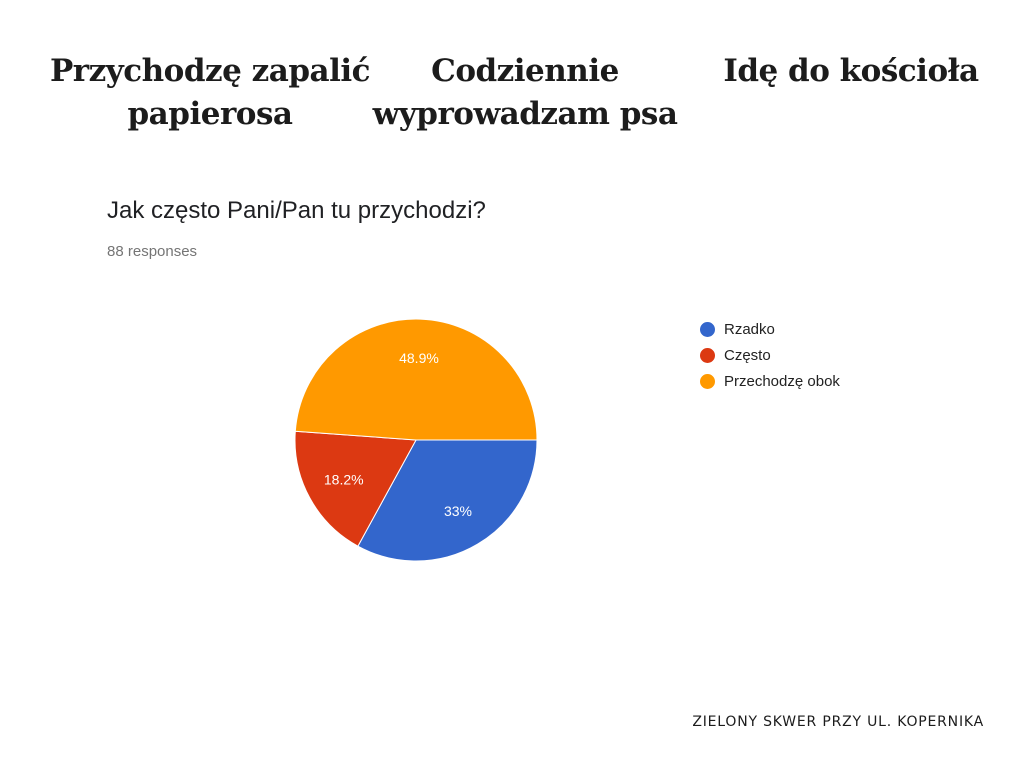 The image size is (1024, 768). What do you see at coordinates (419, 358) in the screenshot?
I see `pie-label-2: 48.9%` at bounding box center [419, 358].